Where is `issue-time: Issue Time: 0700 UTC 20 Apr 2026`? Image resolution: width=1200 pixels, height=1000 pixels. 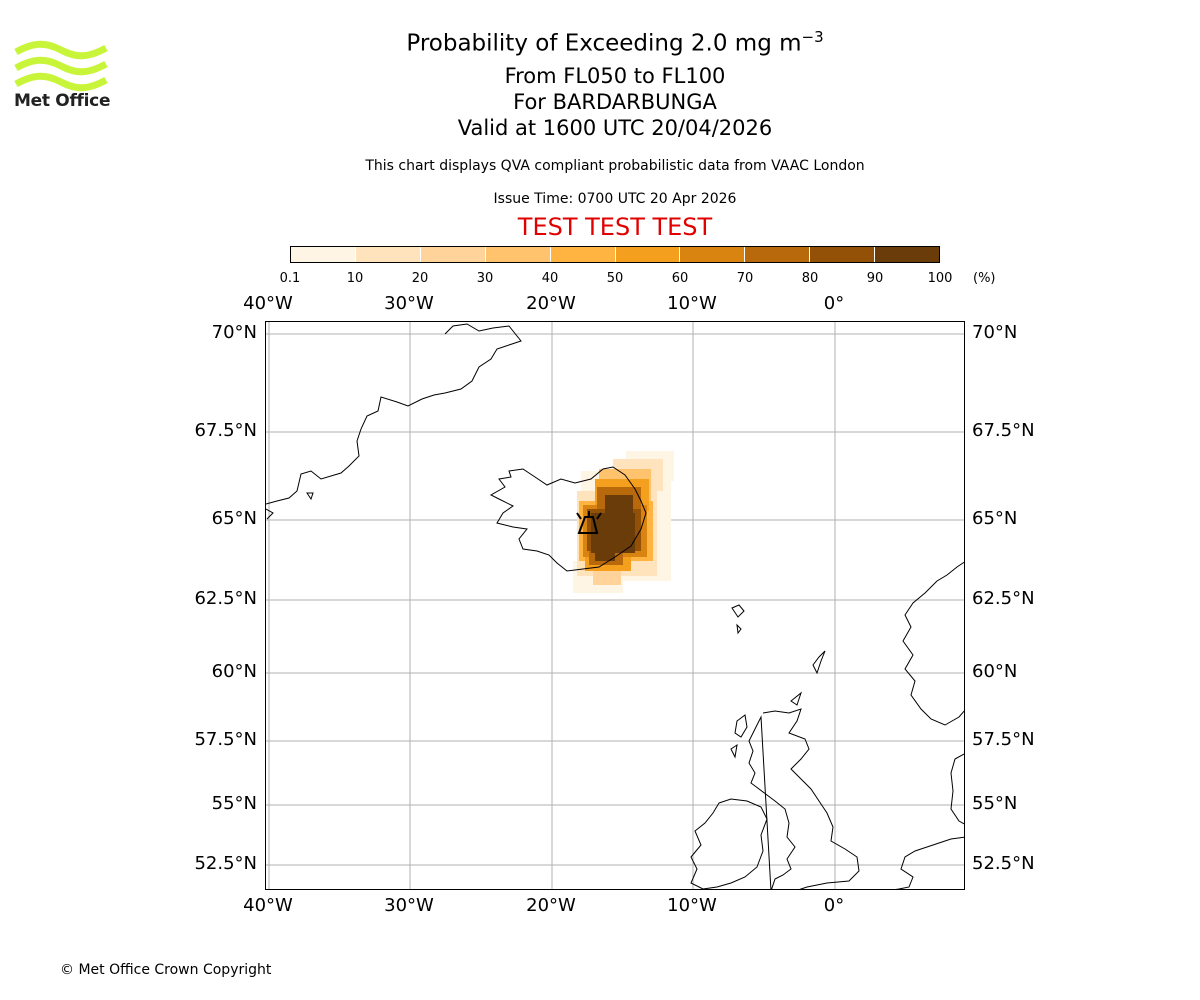 issue-time: Issue Time: 0700 UTC 20 Apr 2026 is located at coordinates (615, 199).